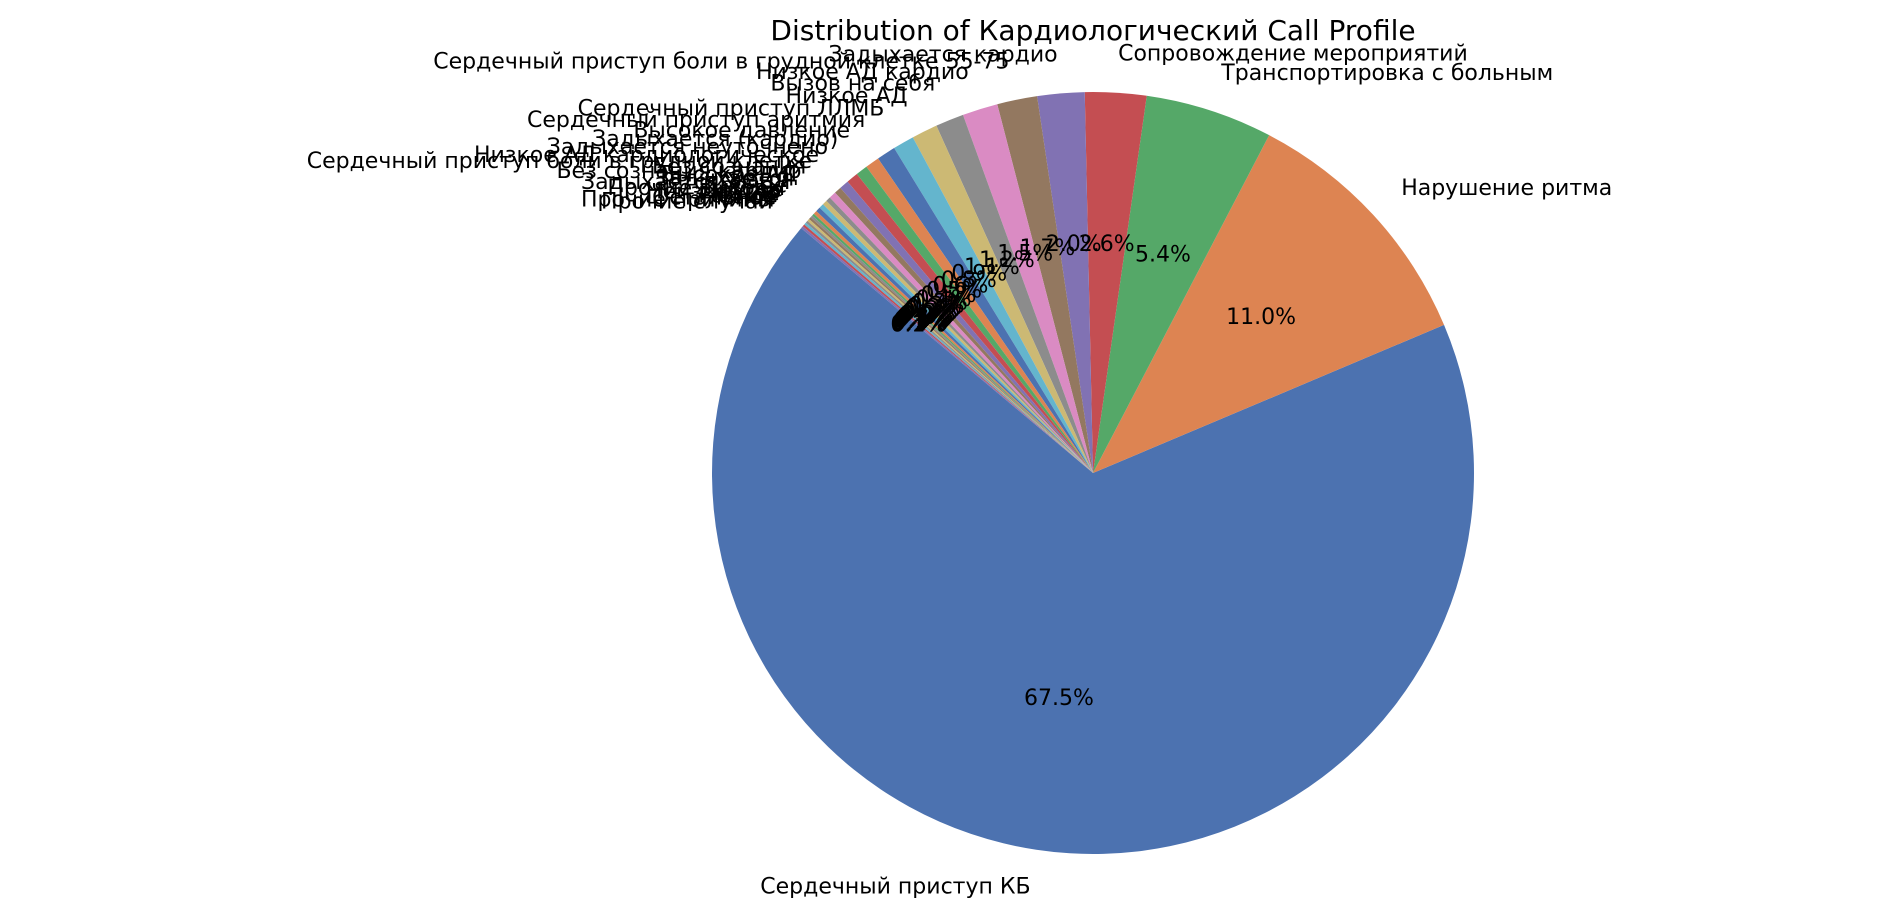  I want to click on percent-label: 67.5%, so click(1059, 698).